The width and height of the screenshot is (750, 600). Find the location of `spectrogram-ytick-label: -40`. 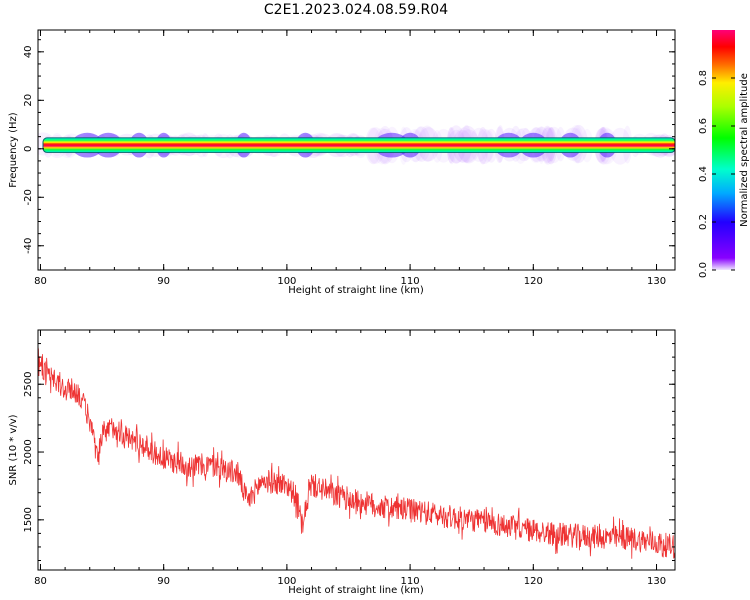

spectrogram-ytick-label: -40 is located at coordinates (28, 246).